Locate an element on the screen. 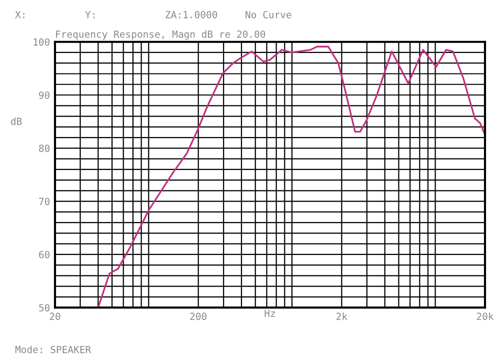 This screenshot has height=364, width=500. y-tick-label: 90 is located at coordinates (44, 95).